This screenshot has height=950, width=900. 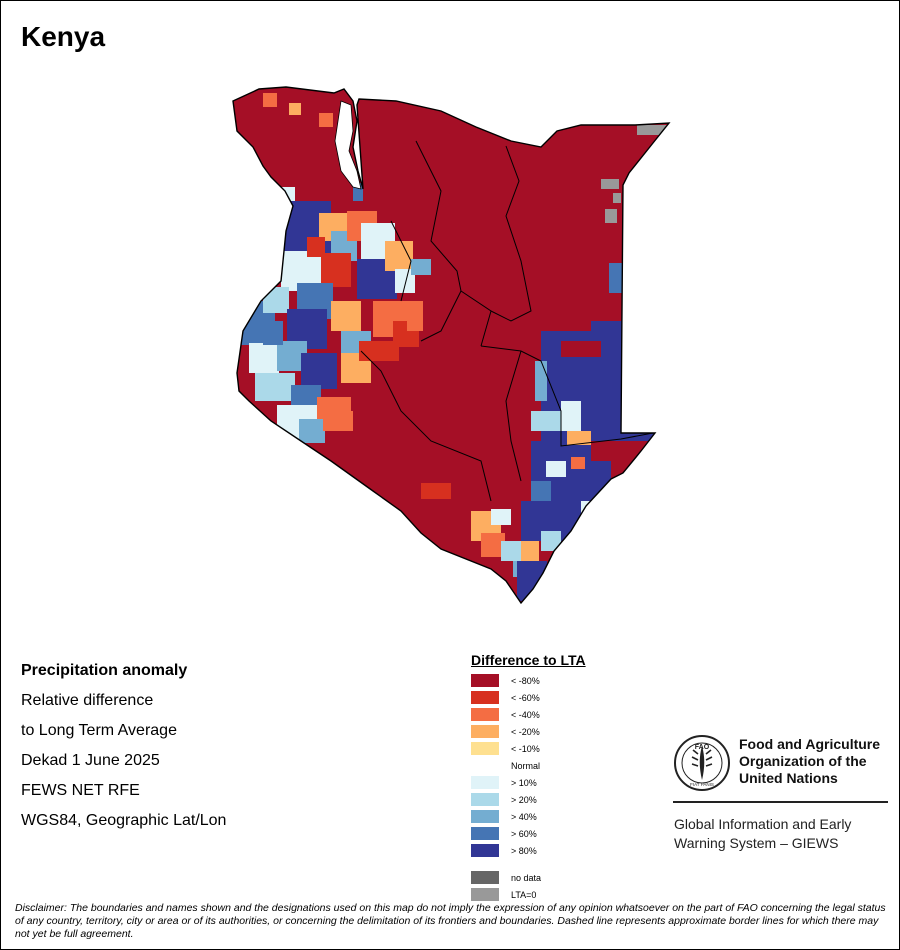 I want to click on legend-item-row: > 10%, so click(x=571, y=782).